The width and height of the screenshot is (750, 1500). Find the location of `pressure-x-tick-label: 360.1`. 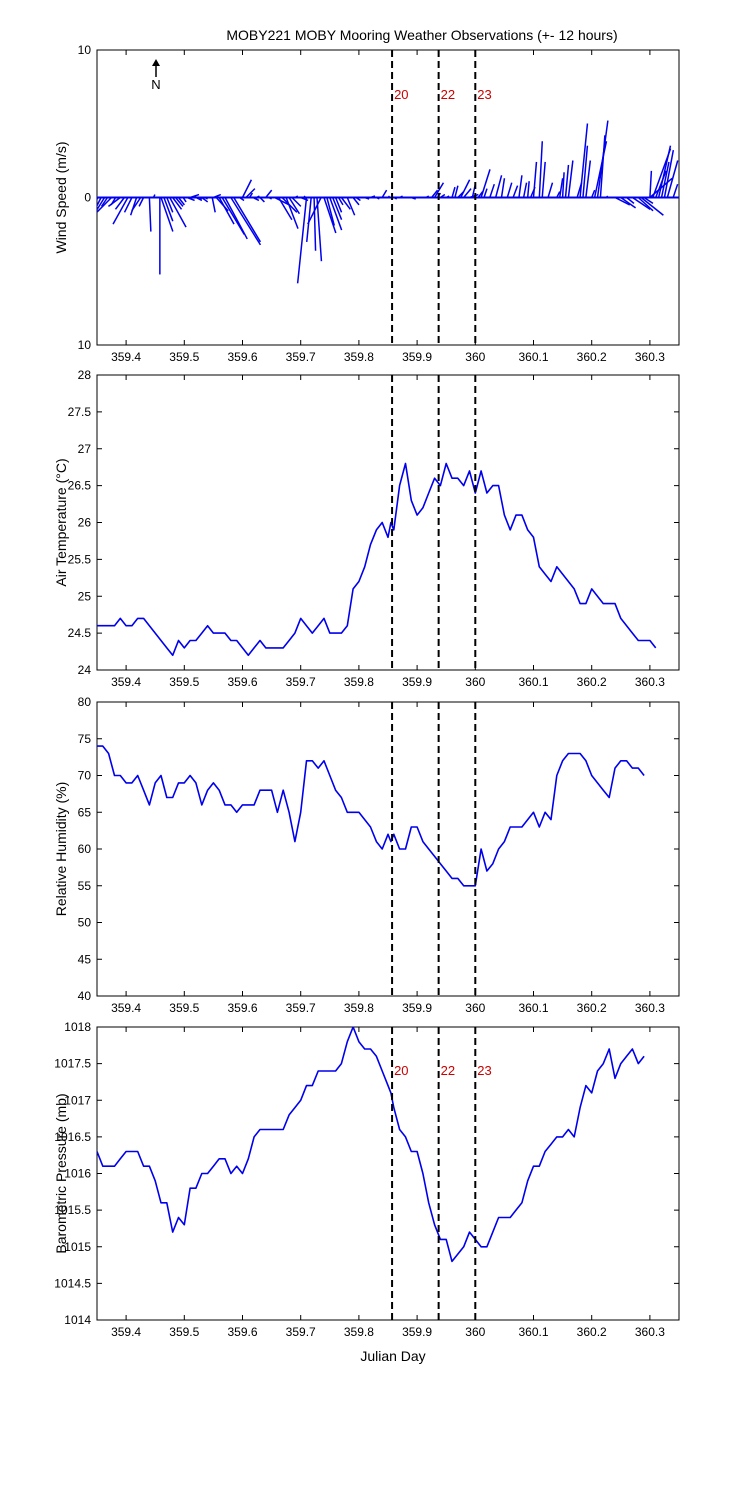

pressure-x-tick-label: 360.1 is located at coordinates (533, 1332).